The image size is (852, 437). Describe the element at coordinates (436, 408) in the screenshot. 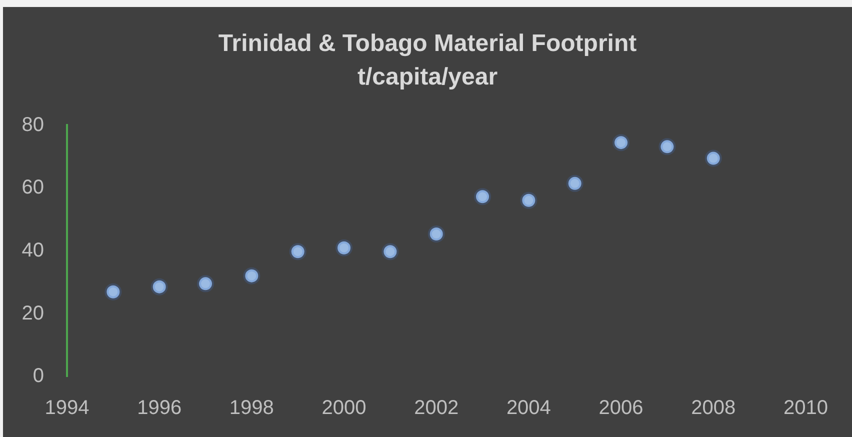

I see `x-tick-label: 2002` at that location.